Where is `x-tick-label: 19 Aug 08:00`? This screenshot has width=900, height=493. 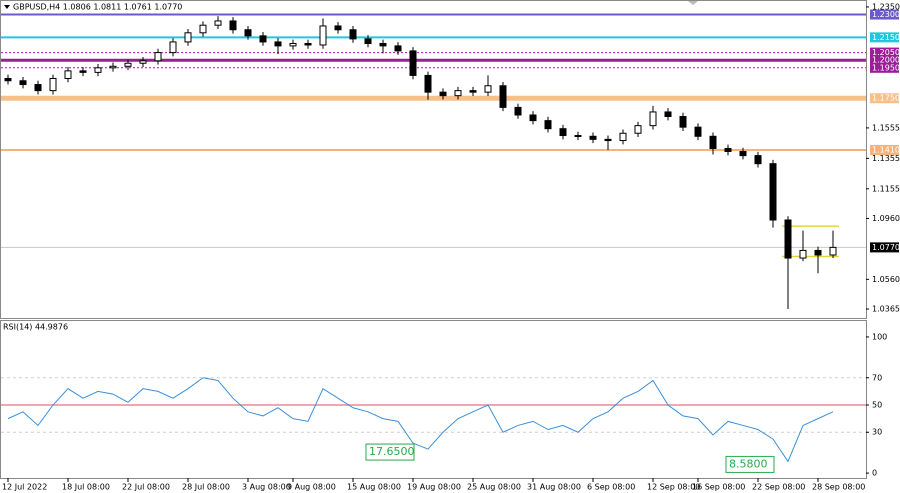 x-tick-label: 19 Aug 08:00 is located at coordinates (434, 487).